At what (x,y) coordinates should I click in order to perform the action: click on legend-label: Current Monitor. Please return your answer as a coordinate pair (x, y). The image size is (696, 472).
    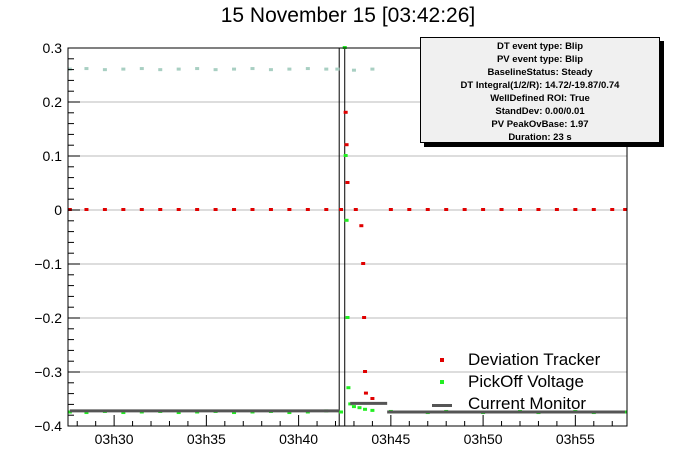
    Looking at the image, I should click on (527, 403).